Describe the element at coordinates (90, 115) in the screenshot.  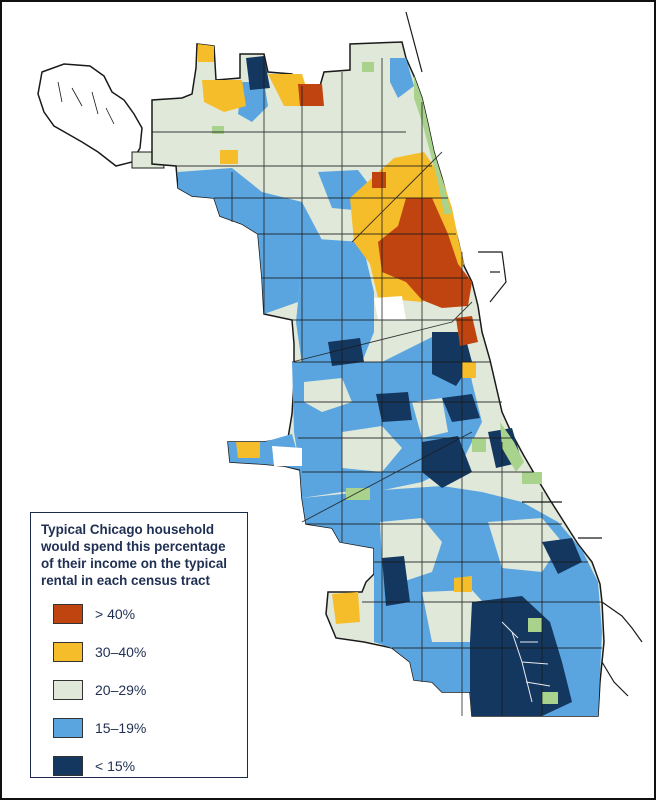
I see `ohare-area` at that location.